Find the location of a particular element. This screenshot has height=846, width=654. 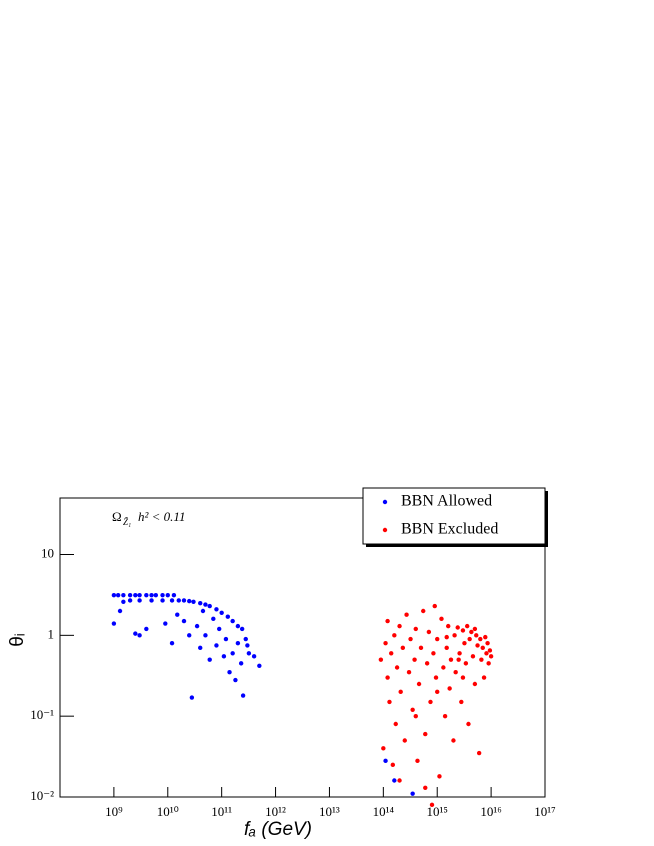

x-tick-label: 10¹⁷ is located at coordinates (544, 811).